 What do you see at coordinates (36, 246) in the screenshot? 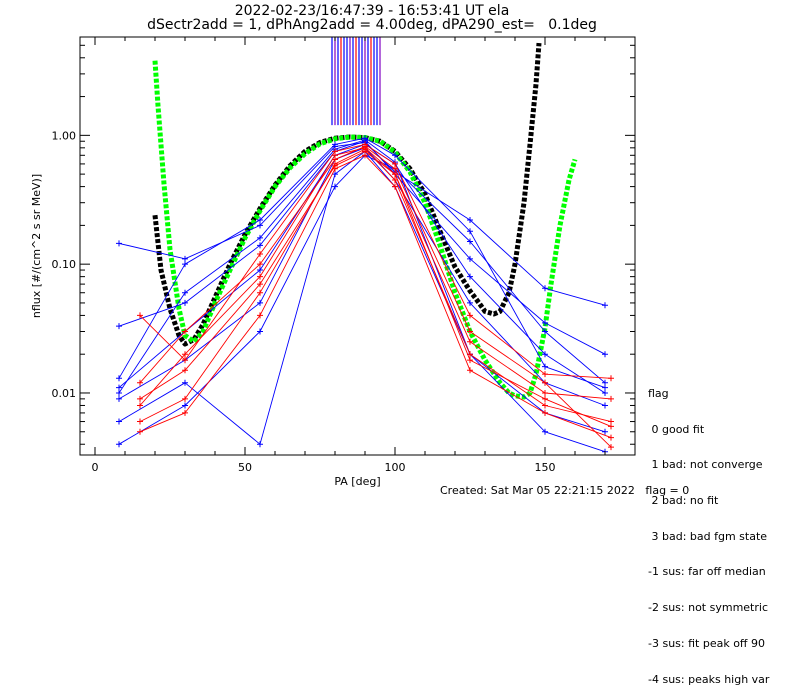
I see `y-axis-label: nflux [#/(cm^2 s sr MeV)]` at bounding box center [36, 246].